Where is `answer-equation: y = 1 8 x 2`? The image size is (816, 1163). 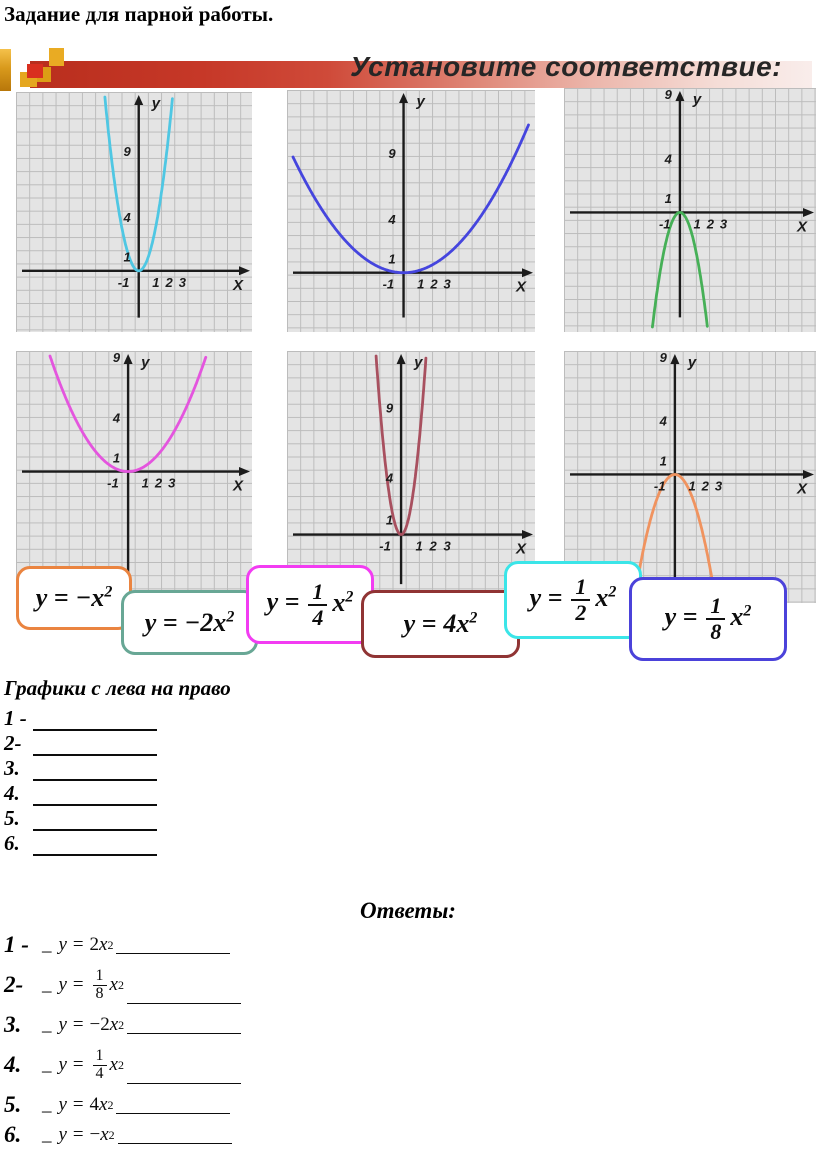
answer-equation: y = 1 8 x 2 is located at coordinates (91, 984).